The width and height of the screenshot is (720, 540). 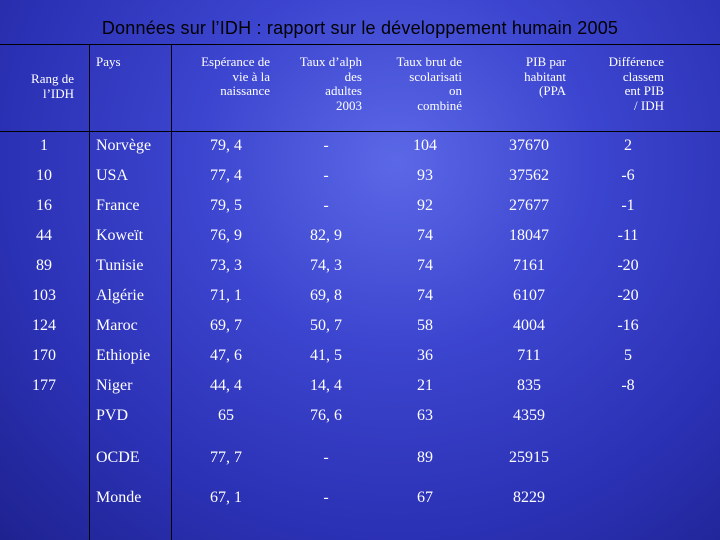 What do you see at coordinates (52, 86) in the screenshot?
I see `header-rank: Rang de l’IDH` at bounding box center [52, 86].